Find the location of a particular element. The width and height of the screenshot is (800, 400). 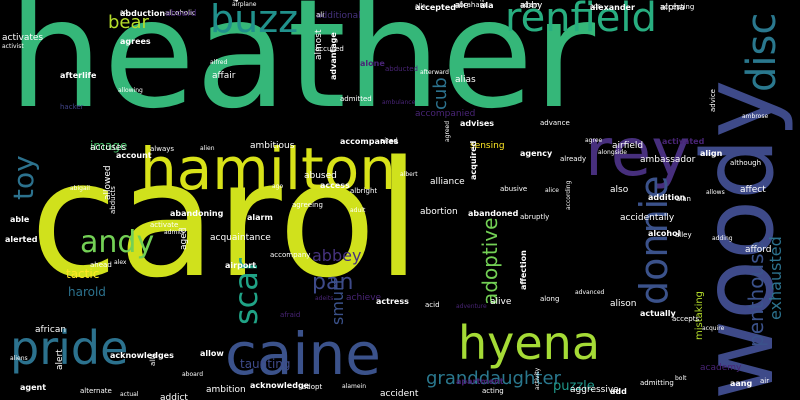

word-hacker: hacker is located at coordinates (72, 107).